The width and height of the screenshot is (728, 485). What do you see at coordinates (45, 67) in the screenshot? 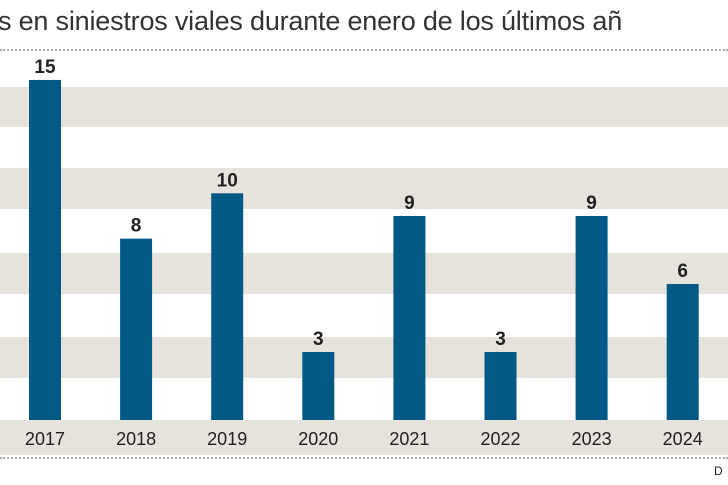
I see `data-label-2017: 15` at bounding box center [45, 67].